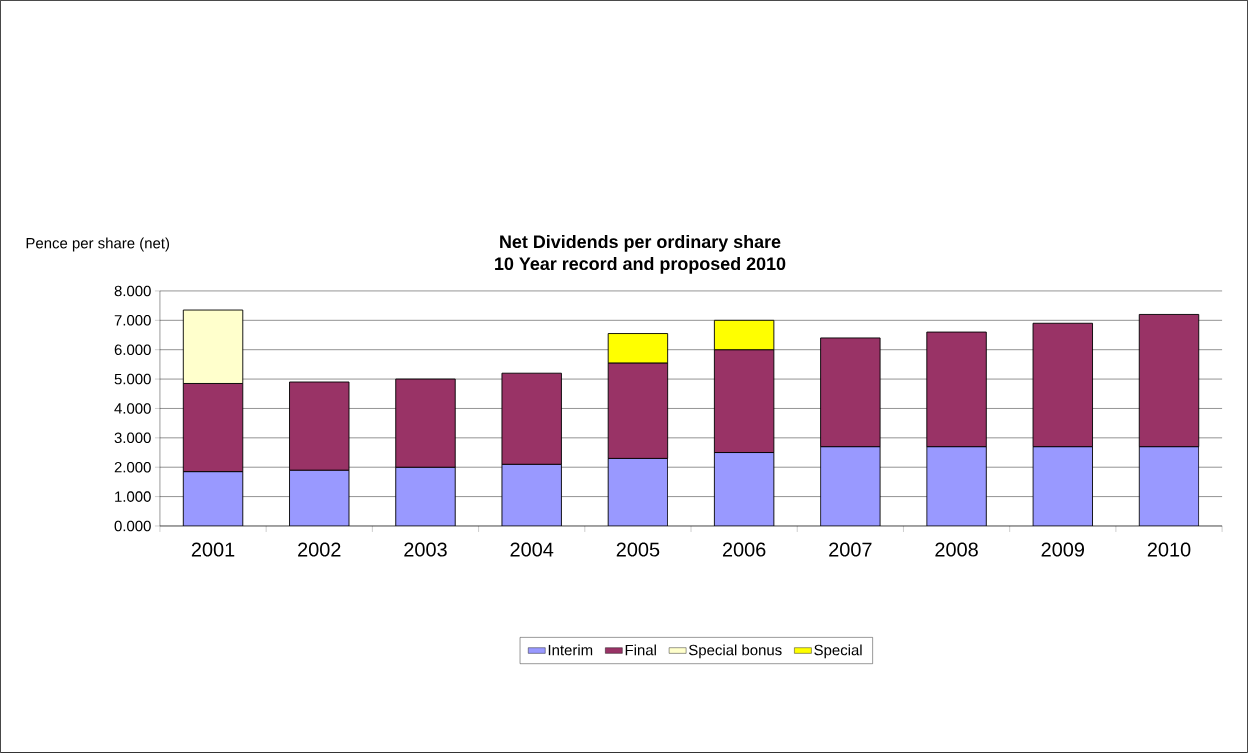  Describe the element at coordinates (735, 651) in the screenshot. I see `legend-label: Special bonus` at that location.